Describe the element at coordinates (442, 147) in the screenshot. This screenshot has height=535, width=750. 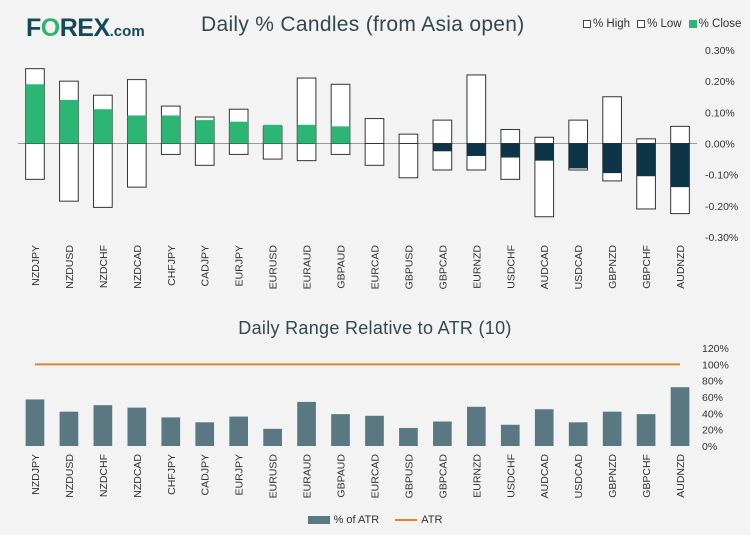
I see `candle-close-GBPCAD` at that location.